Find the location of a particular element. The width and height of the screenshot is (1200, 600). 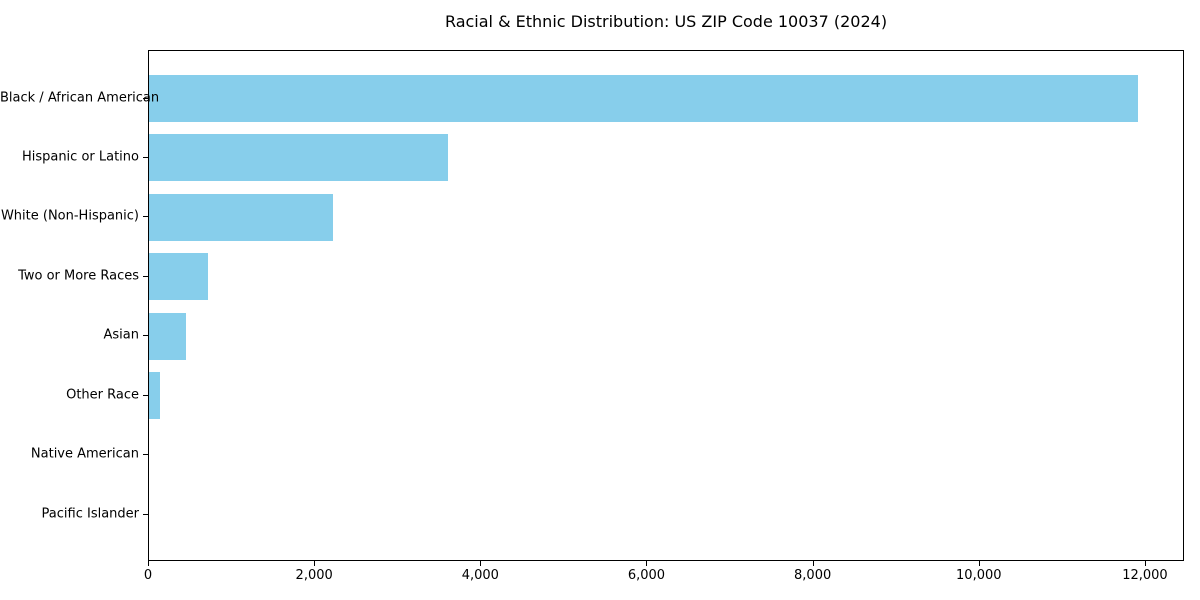

y-tick-label: Asian is located at coordinates (121, 335).